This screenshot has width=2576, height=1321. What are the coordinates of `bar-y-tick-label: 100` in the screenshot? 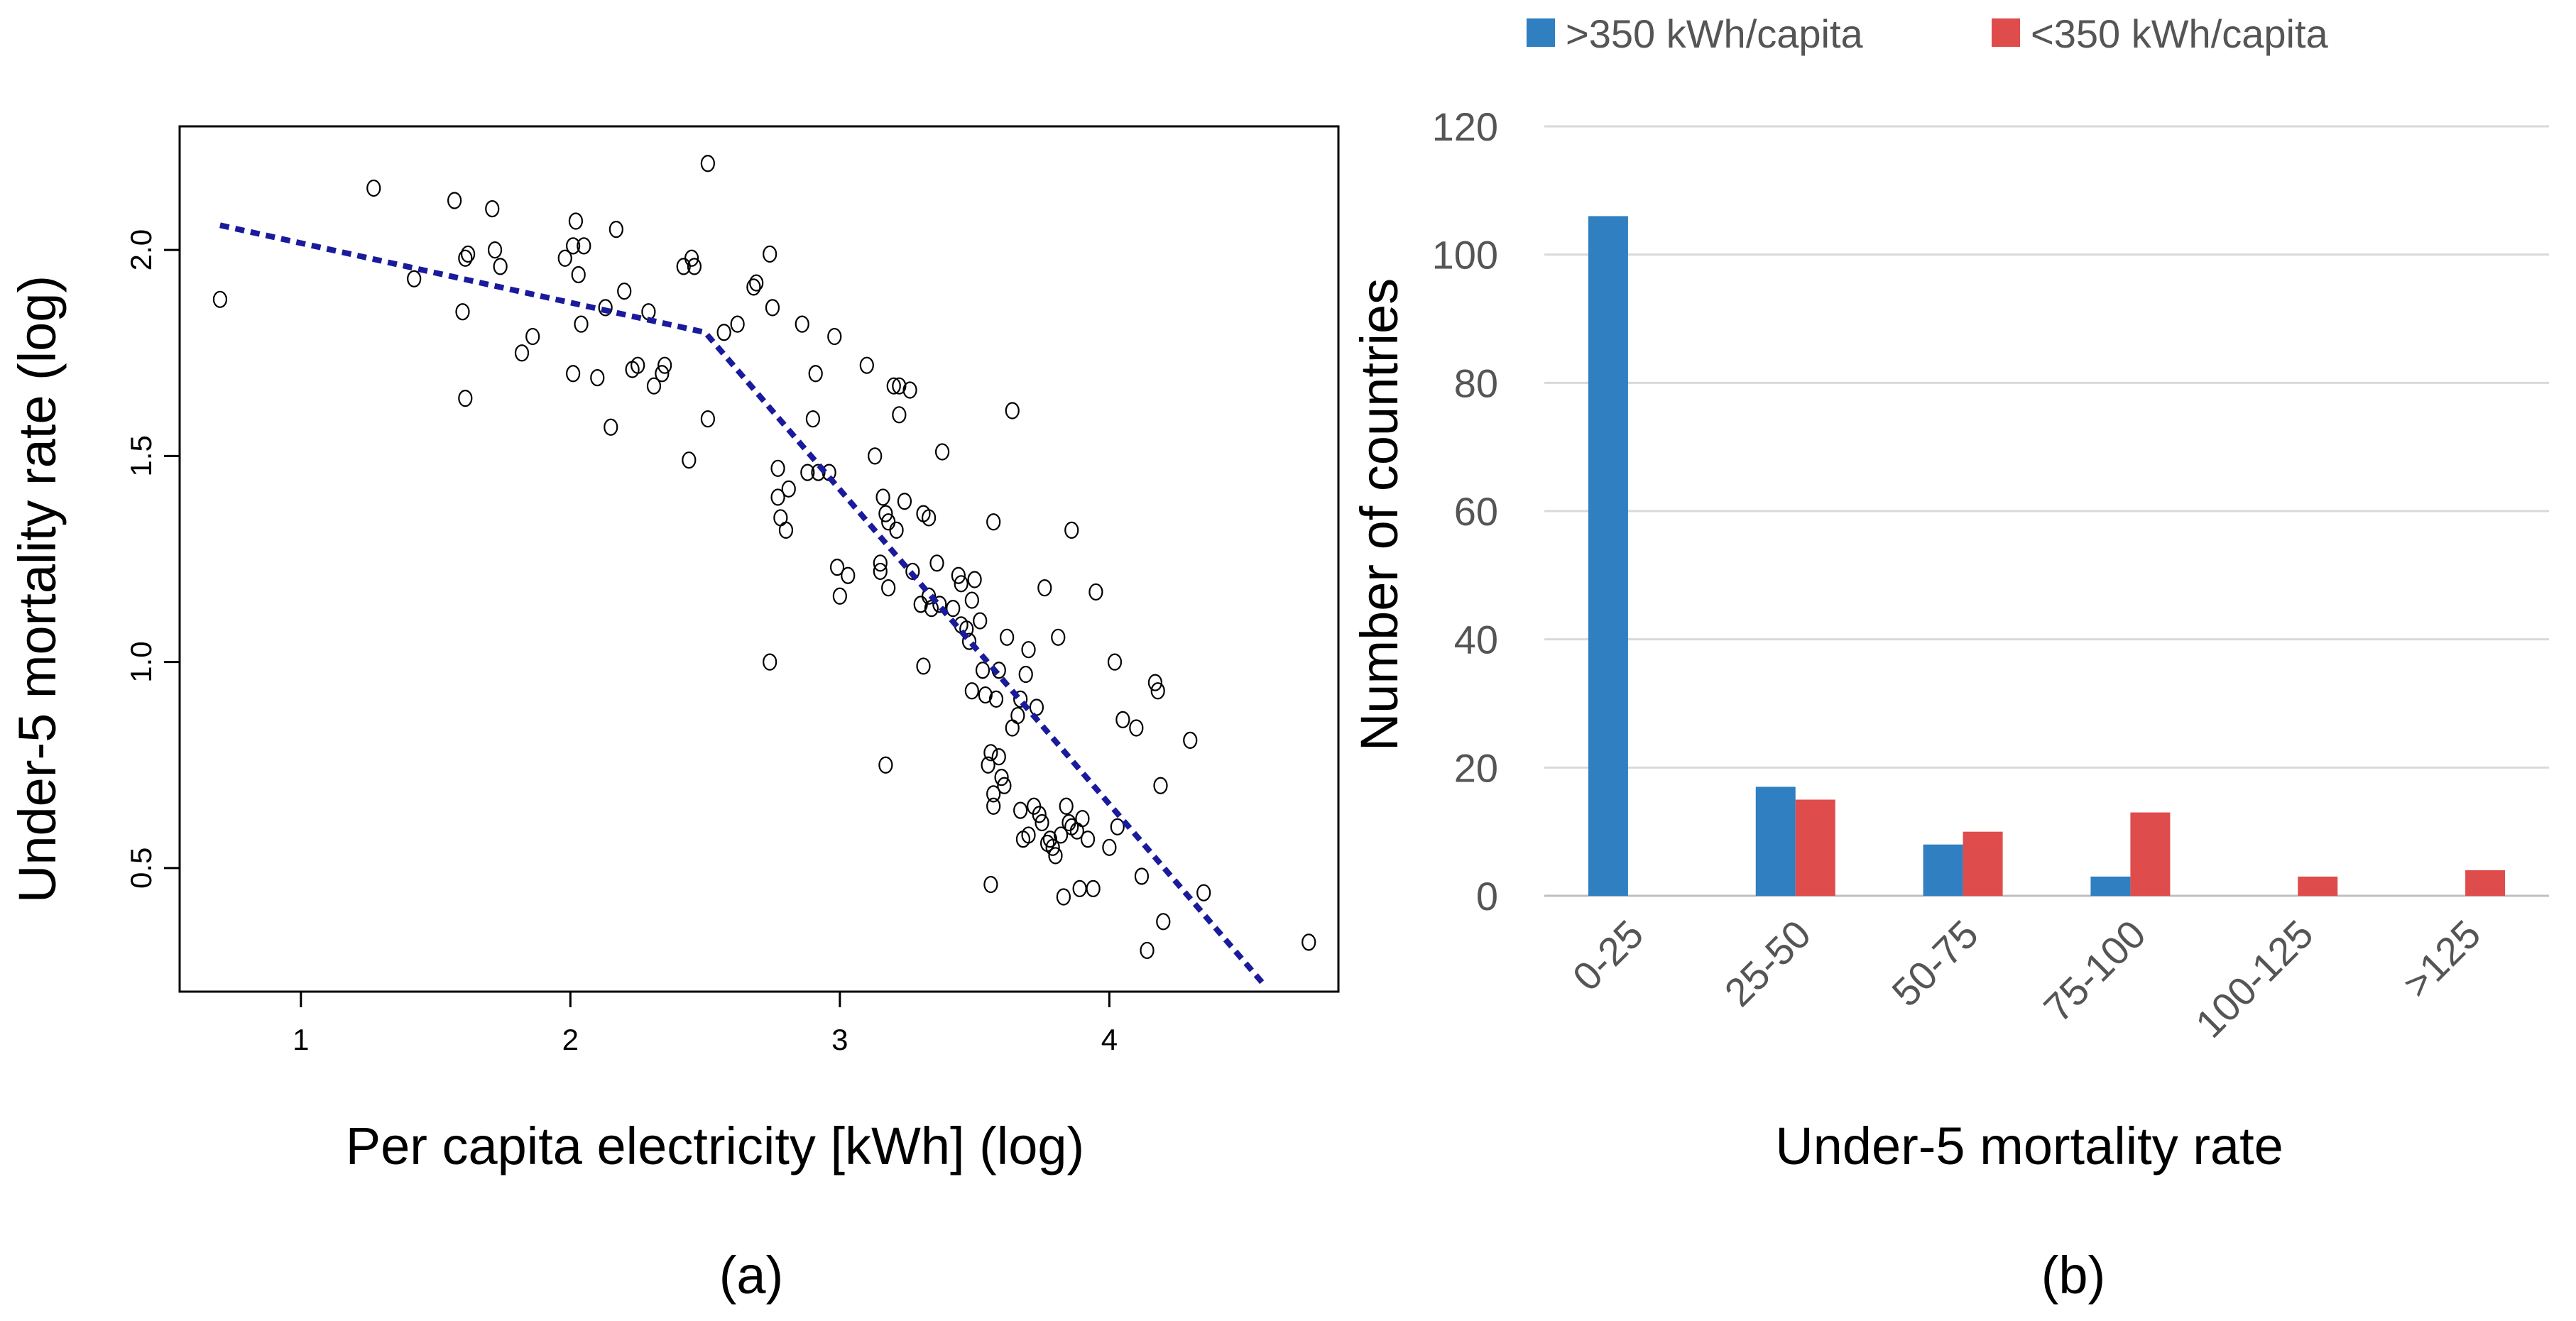 It's located at (1465, 255).